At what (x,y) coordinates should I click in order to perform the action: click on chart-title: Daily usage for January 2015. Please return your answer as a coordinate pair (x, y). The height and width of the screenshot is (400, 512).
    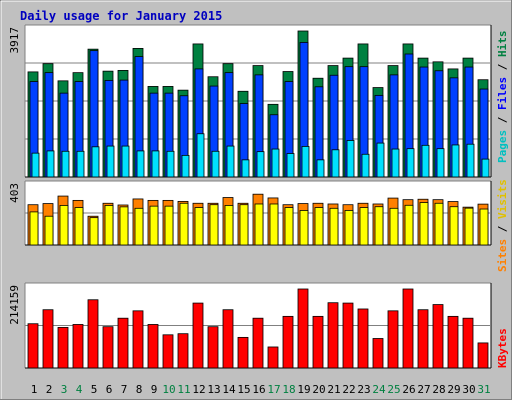
    Looking at the image, I should click on (121, 16).